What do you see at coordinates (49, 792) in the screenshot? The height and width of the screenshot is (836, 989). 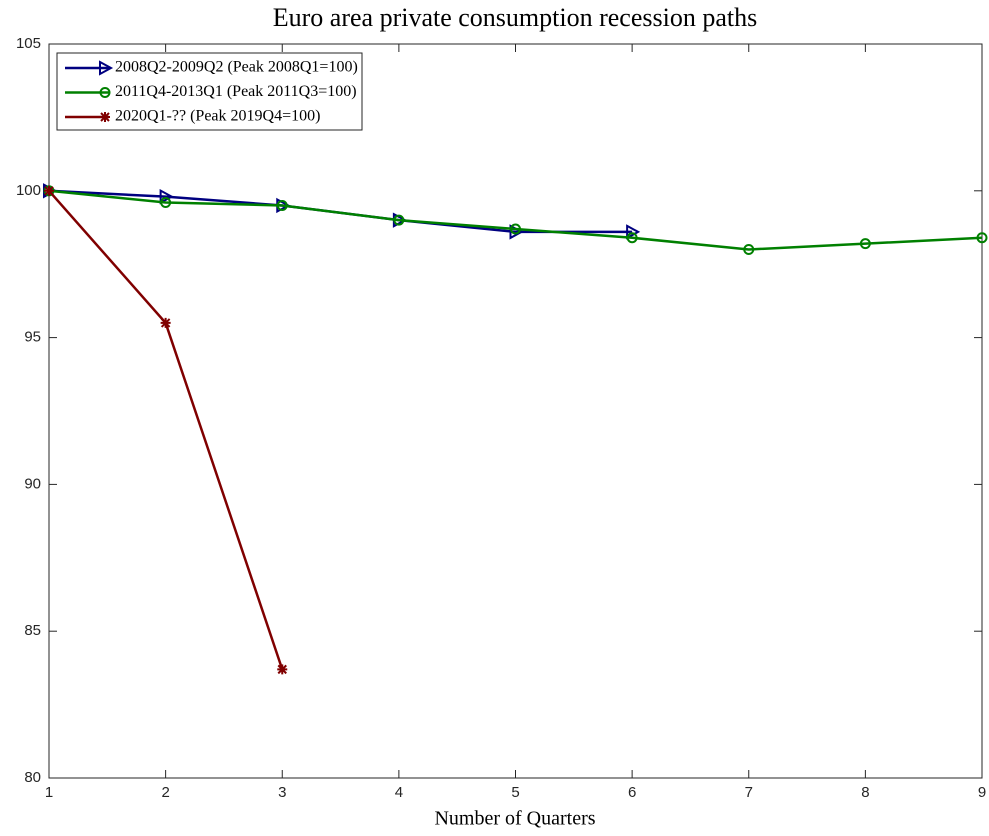 I see `x-tick-label: 1` at bounding box center [49, 792].